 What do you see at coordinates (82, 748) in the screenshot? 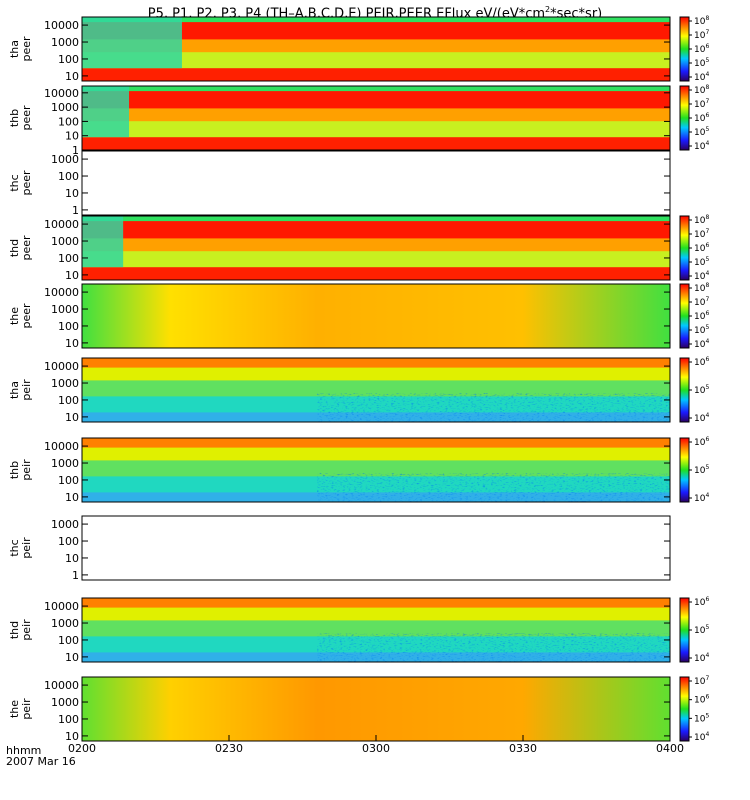
I see `x-tick-label: 0200` at bounding box center [82, 748].